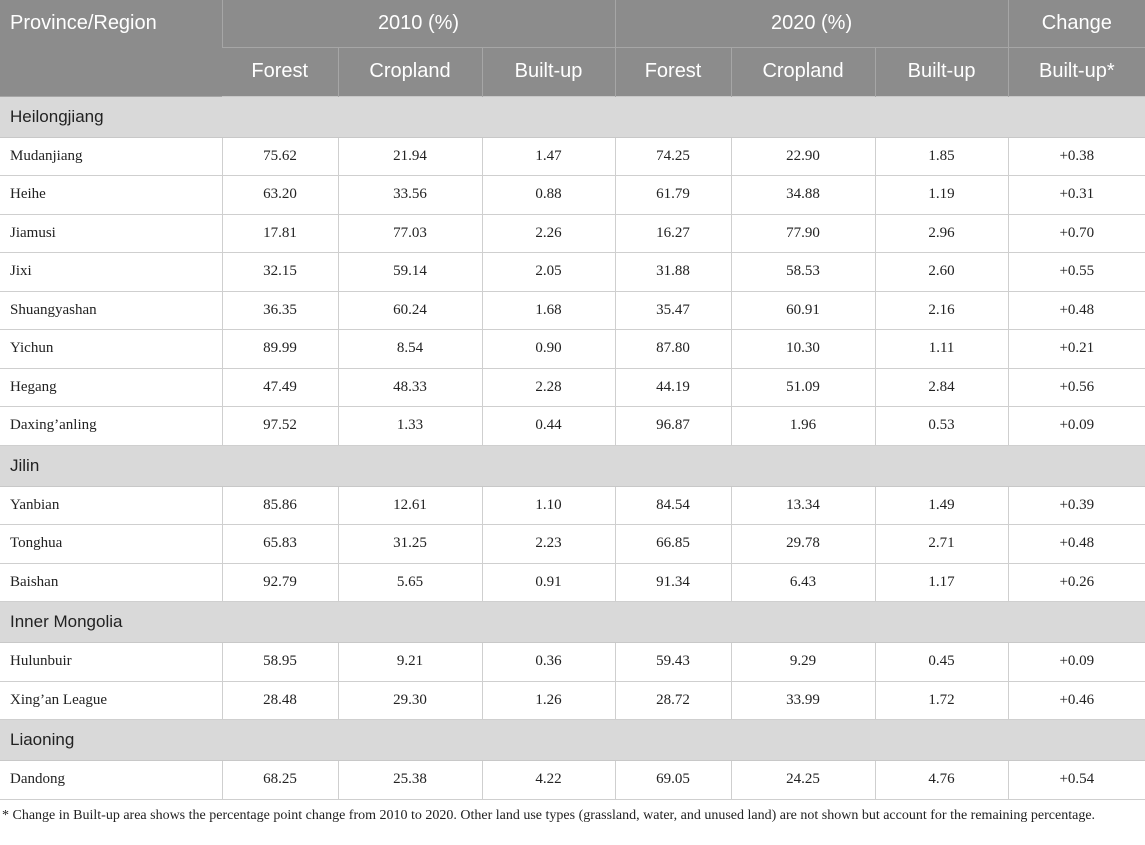 The height and width of the screenshot is (845, 1145). I want to click on builtup-2020-cell: 1.11, so click(941, 349).